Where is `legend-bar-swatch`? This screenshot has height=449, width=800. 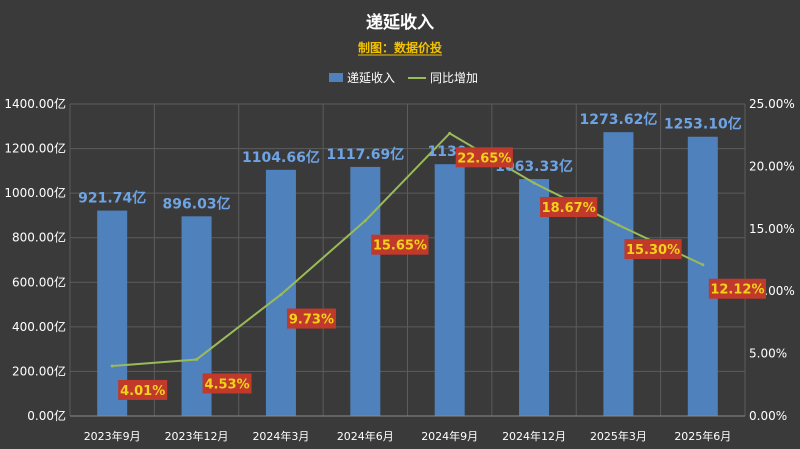
legend-bar-swatch is located at coordinates (336, 77).